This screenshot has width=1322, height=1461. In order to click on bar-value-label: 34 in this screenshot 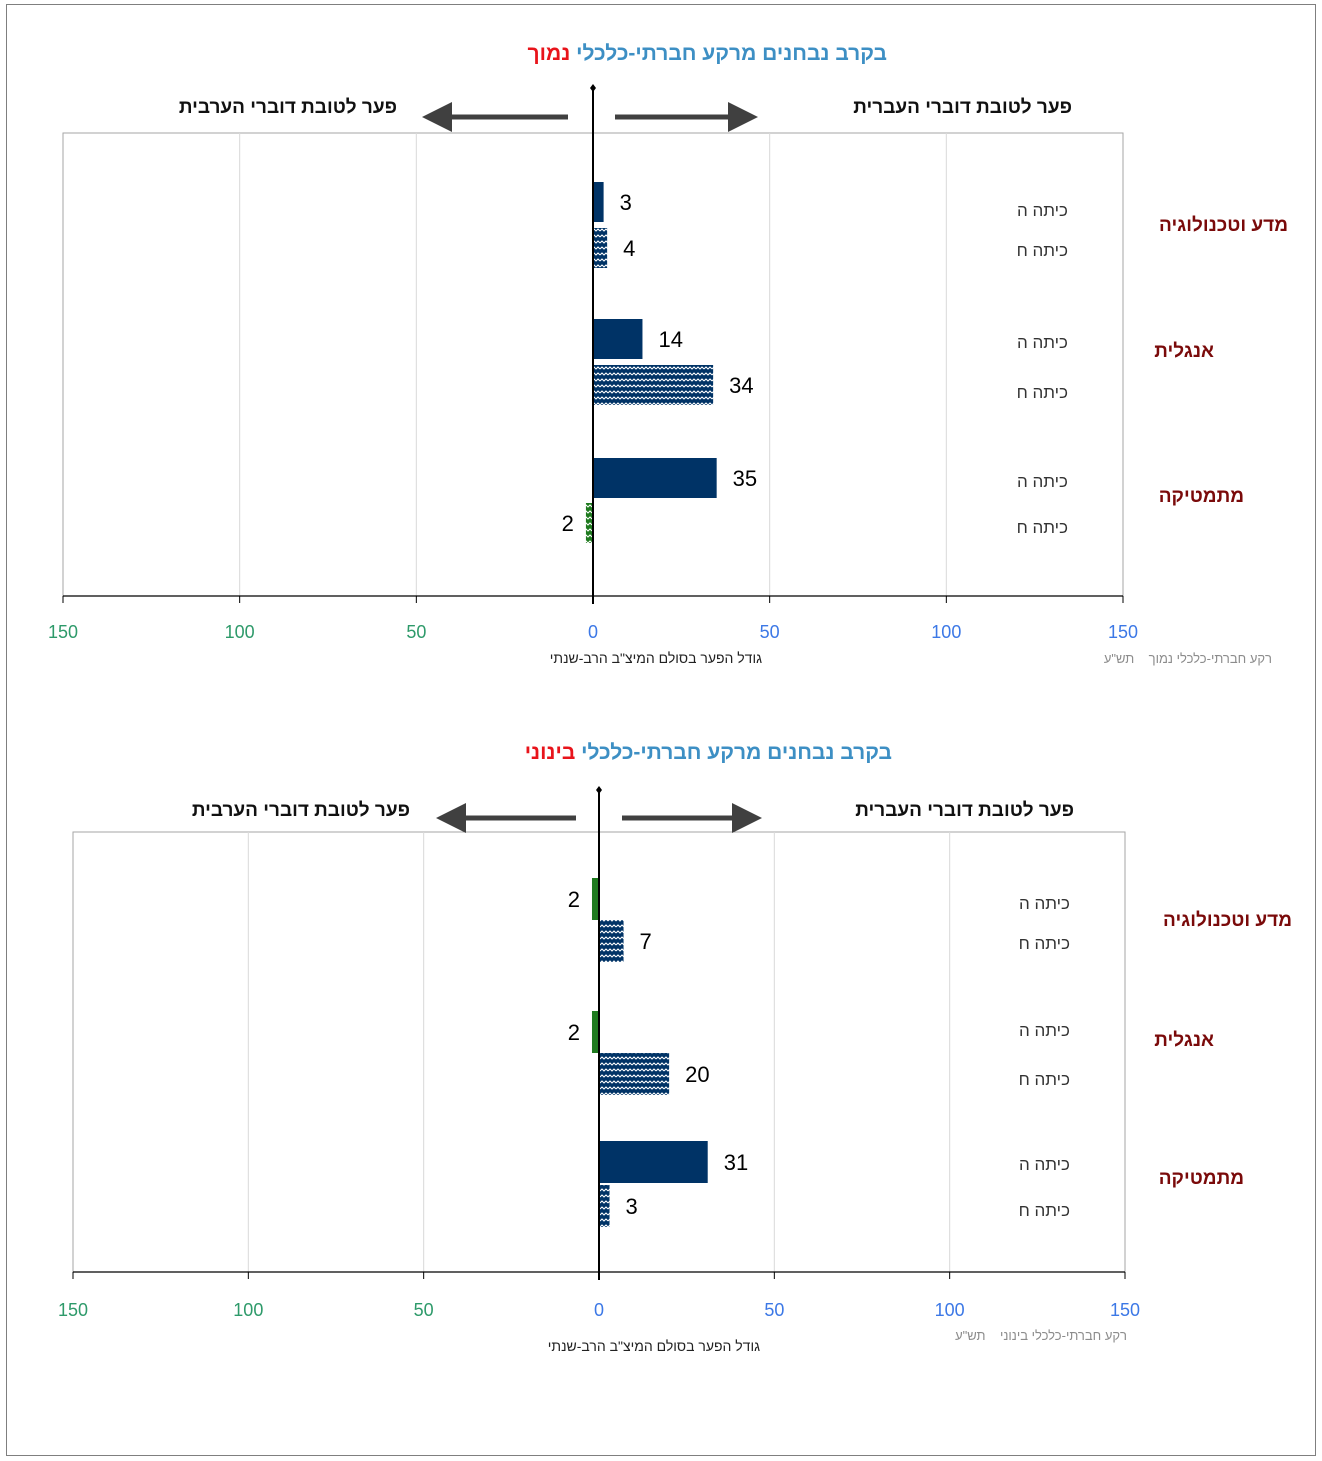, I will do `click(741, 385)`.